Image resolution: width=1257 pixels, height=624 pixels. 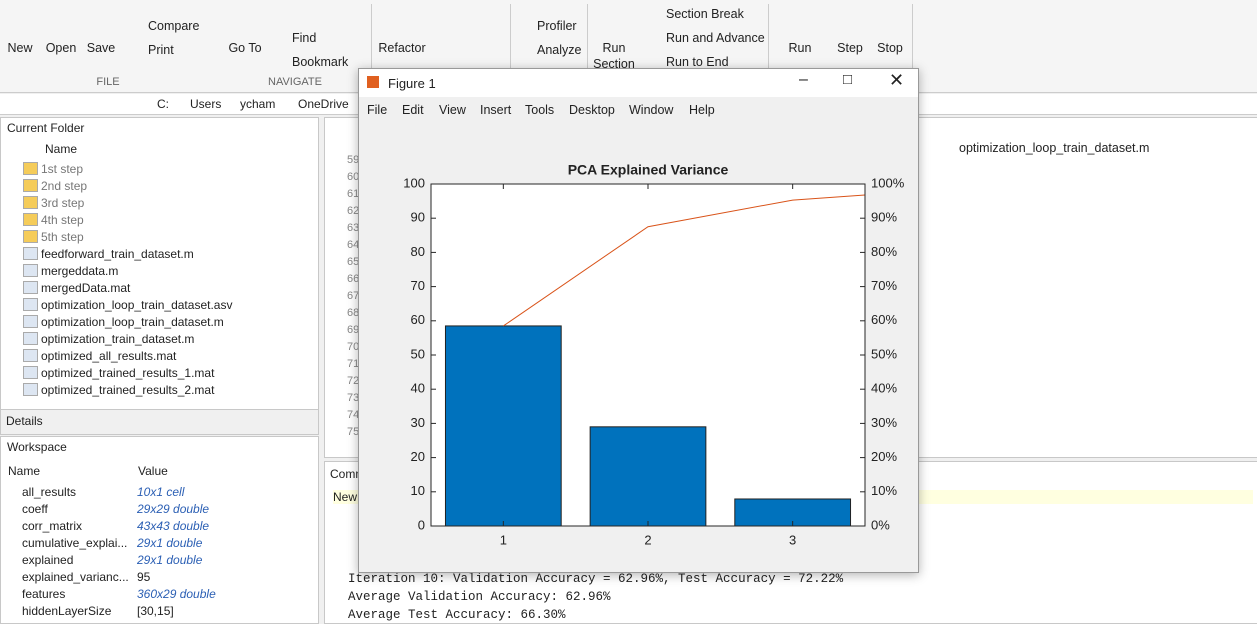 What do you see at coordinates (418, 490) in the screenshot?
I see `y-tick-label: 10` at bounding box center [418, 490].